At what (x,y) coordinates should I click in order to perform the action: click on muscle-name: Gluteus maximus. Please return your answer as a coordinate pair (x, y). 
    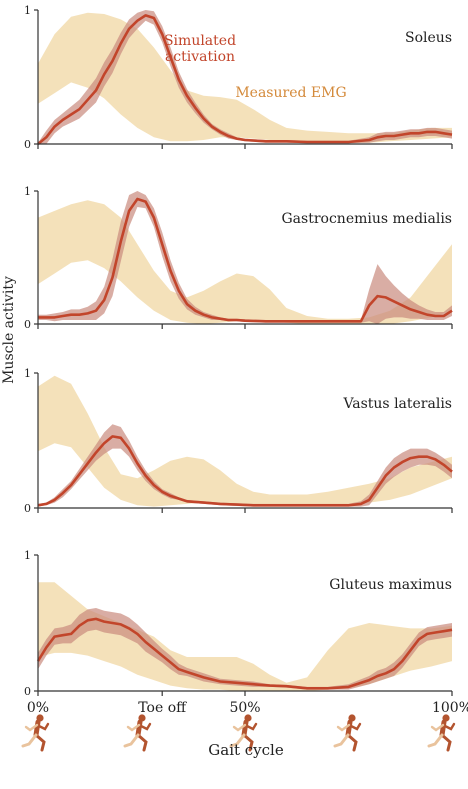
    Looking at the image, I should click on (390, 585).